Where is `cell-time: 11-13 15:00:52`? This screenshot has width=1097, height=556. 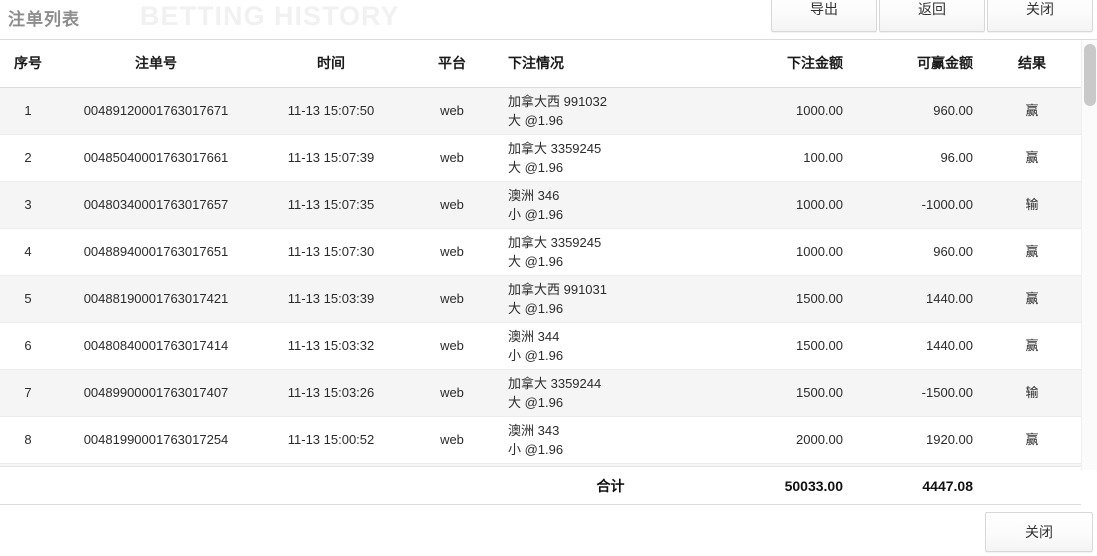
cell-time: 11-13 15:00:52 is located at coordinates (331, 440).